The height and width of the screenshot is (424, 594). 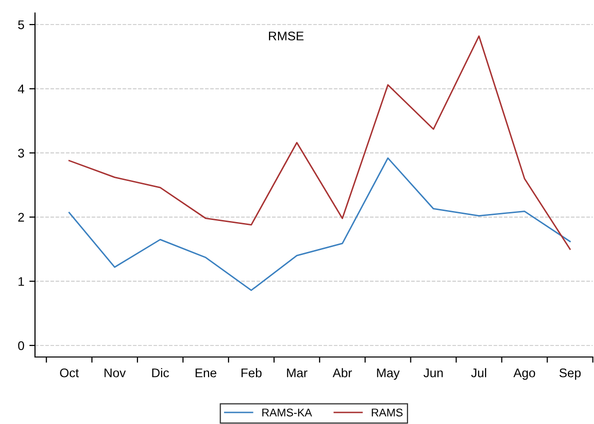 What do you see at coordinates (115, 373) in the screenshot?
I see `x-tick-label: Nov` at bounding box center [115, 373].